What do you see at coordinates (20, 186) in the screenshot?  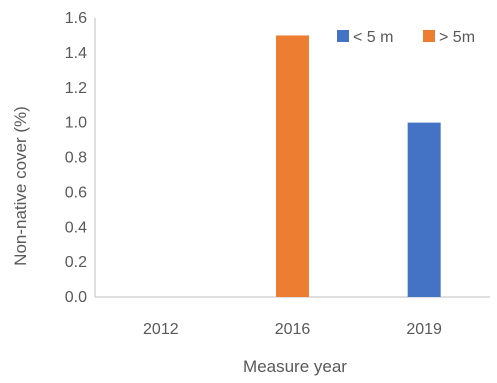 I see `y-axis-title: Non-native cover (%)` at bounding box center [20, 186].